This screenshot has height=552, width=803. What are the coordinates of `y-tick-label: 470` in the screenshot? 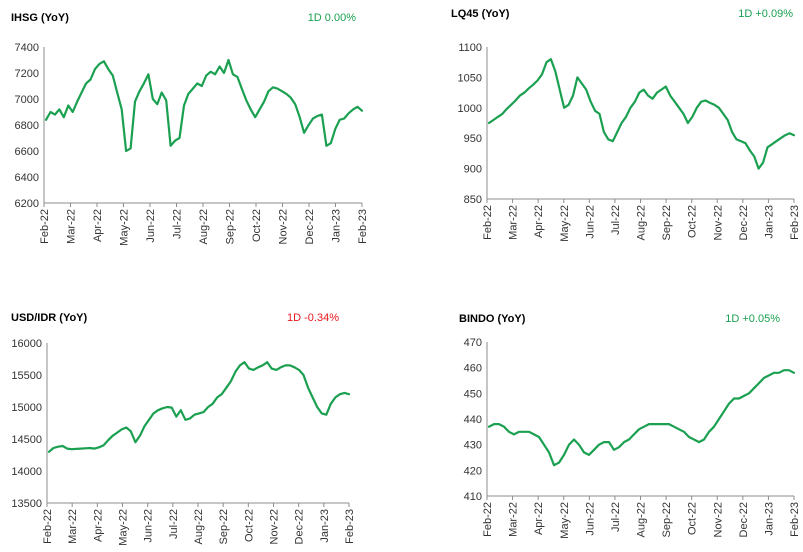 It's located at (473, 343).